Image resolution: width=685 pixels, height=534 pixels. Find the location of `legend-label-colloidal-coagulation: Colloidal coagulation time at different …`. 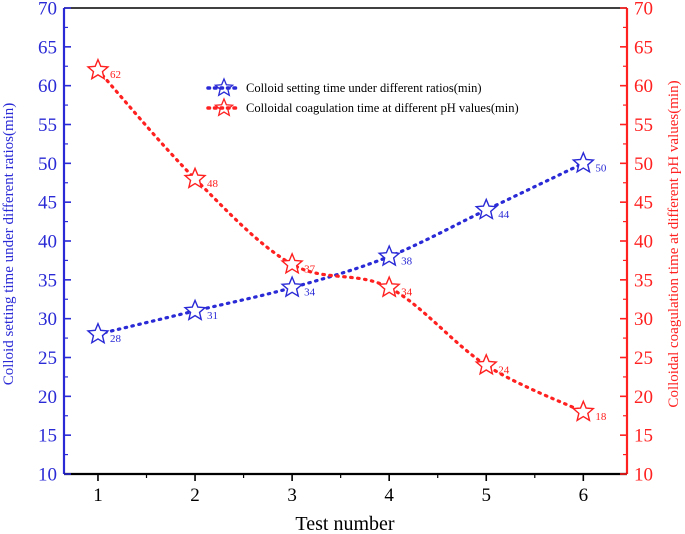

legend-label-colloidal-coagulation: Colloidal coagulation time at different … is located at coordinates (382, 108).